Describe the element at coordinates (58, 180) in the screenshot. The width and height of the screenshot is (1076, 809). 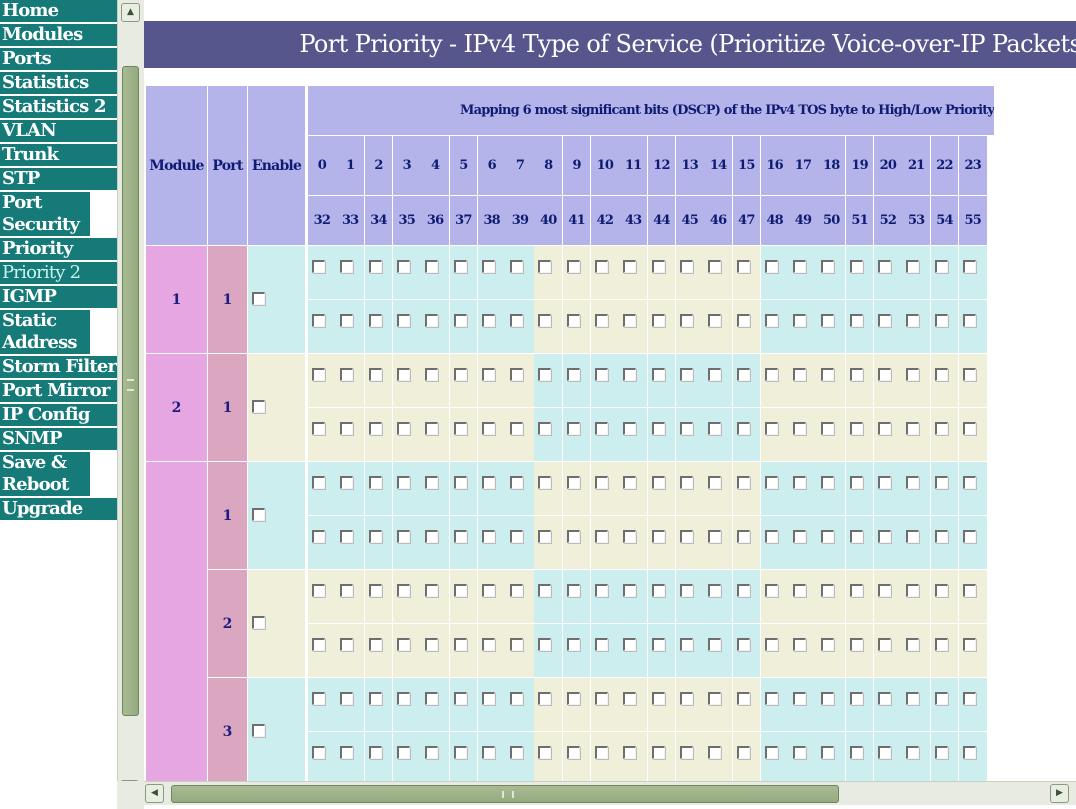
I see `nav-item-stp: STP` at that location.